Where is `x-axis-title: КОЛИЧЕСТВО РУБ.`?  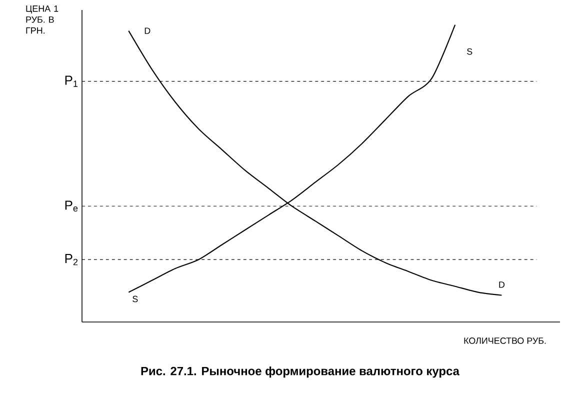
x-axis-title: КОЛИЧЕСТВО РУБ. is located at coordinates (505, 341).